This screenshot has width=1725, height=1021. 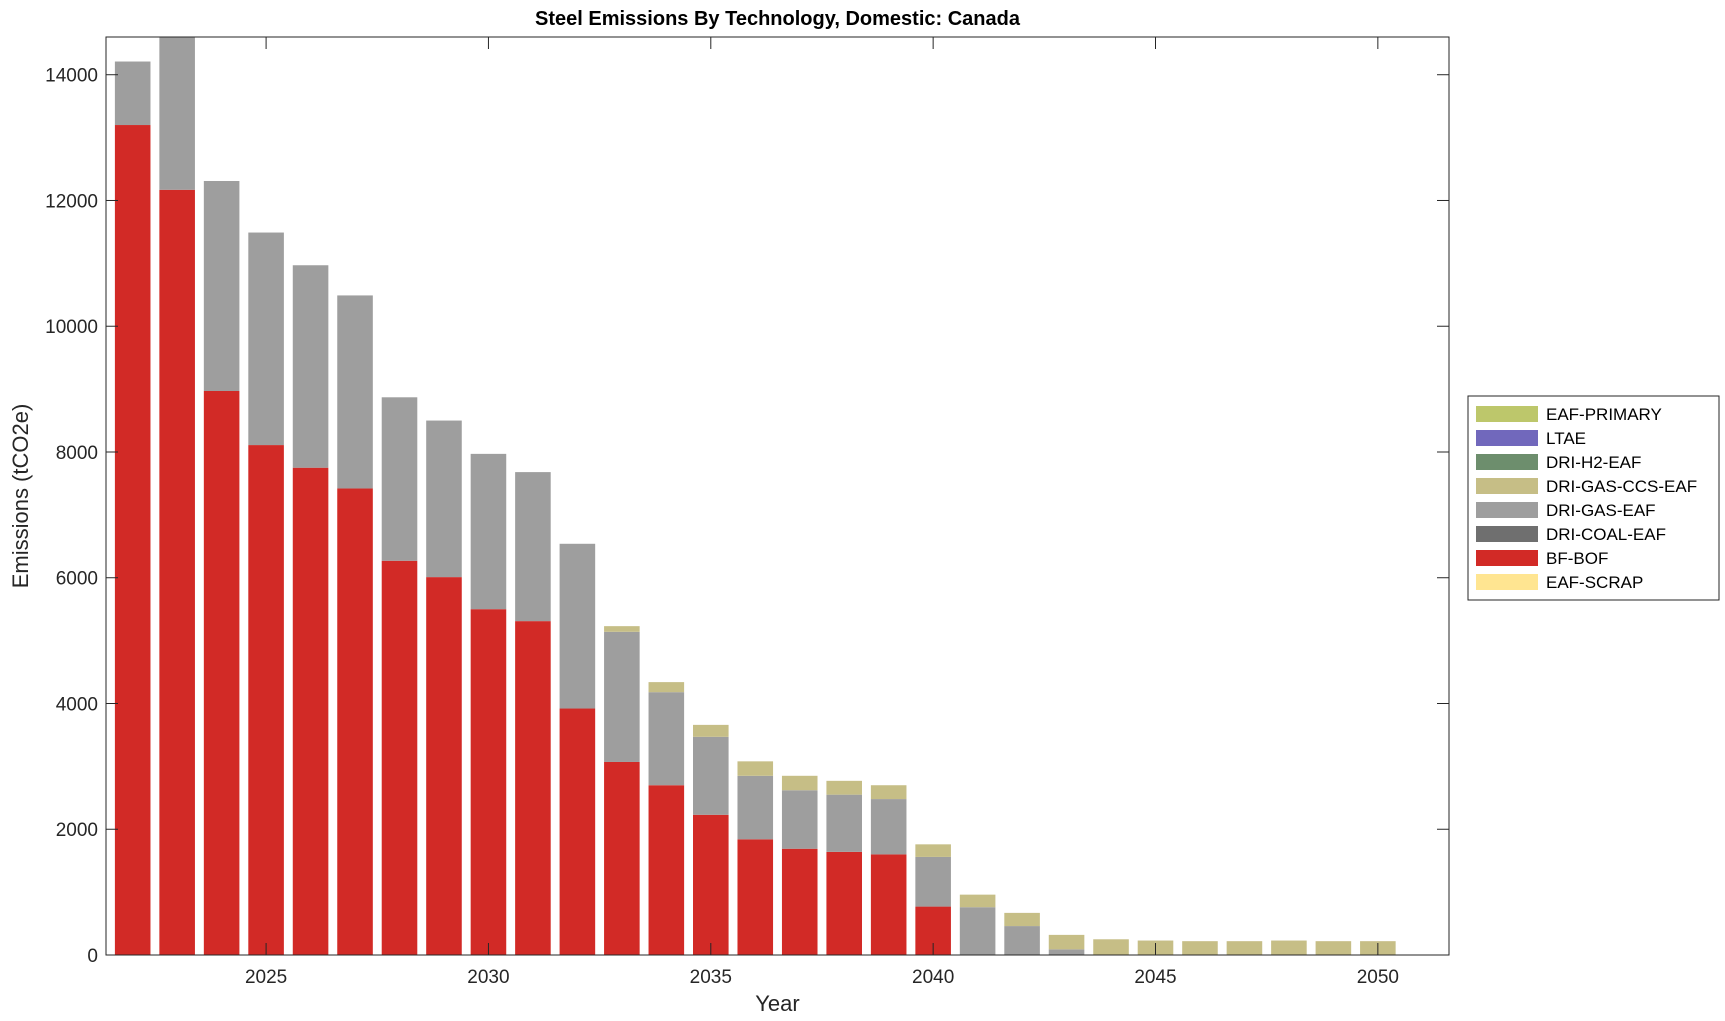 What do you see at coordinates (71, 201) in the screenshot?
I see `y-tick-label: 12000` at bounding box center [71, 201].